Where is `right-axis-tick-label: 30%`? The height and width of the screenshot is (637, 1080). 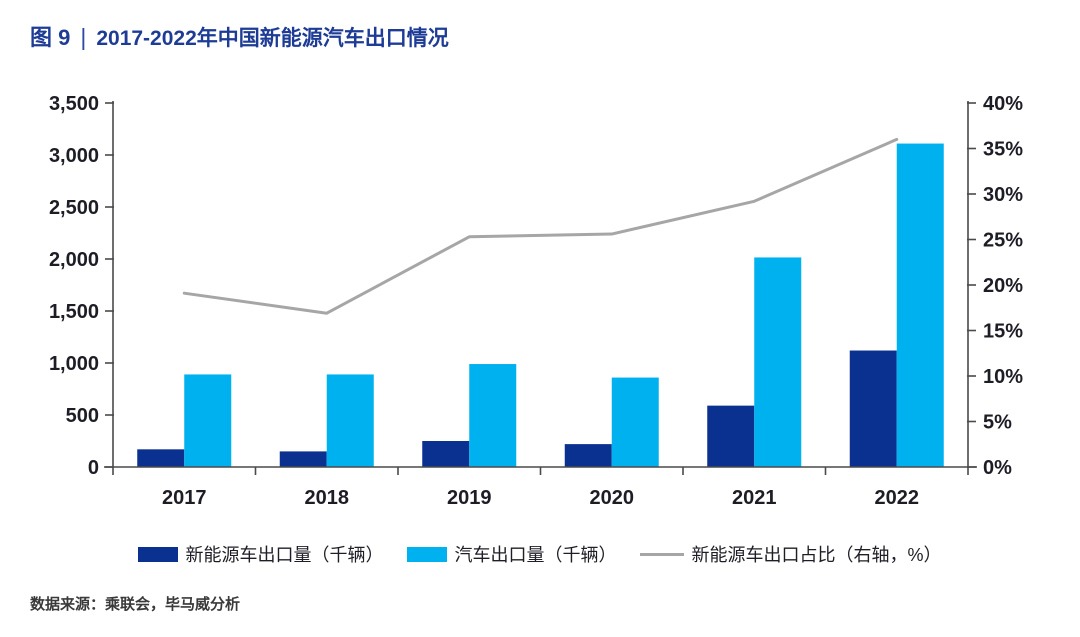 right-axis-tick-label: 30% is located at coordinates (1003, 195).